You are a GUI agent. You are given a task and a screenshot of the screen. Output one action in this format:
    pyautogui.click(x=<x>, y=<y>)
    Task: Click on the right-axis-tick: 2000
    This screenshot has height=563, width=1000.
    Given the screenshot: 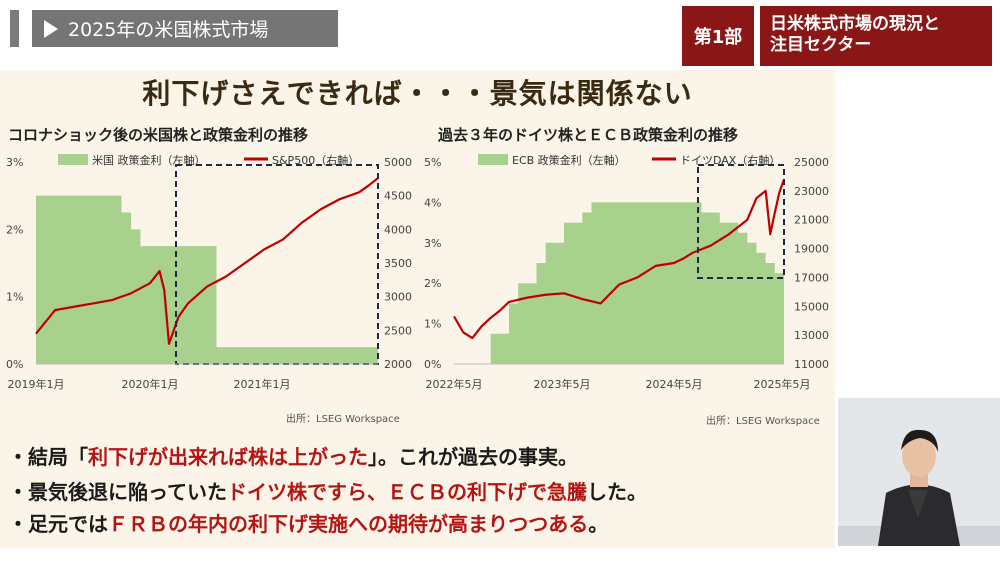 What is the action you would take?
    pyautogui.click(x=398, y=364)
    